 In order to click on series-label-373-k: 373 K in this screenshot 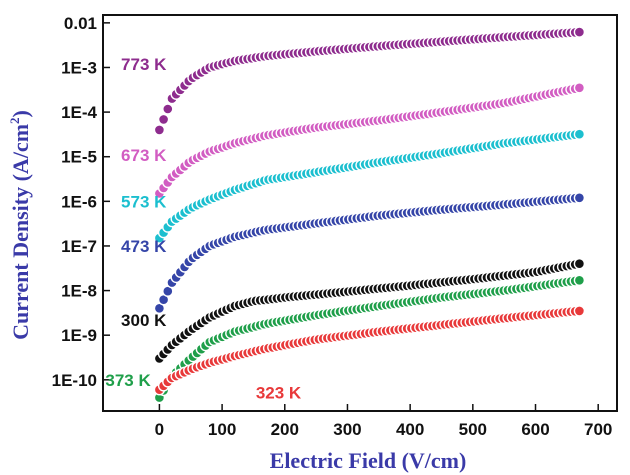, I will do `click(128, 380)`.